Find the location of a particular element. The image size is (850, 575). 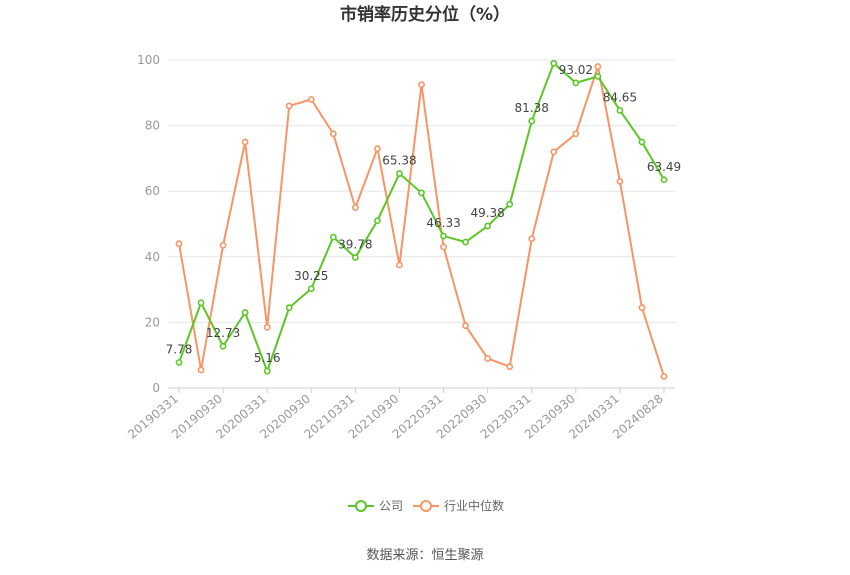

y-tick-label: 0 is located at coordinates (156, 388).